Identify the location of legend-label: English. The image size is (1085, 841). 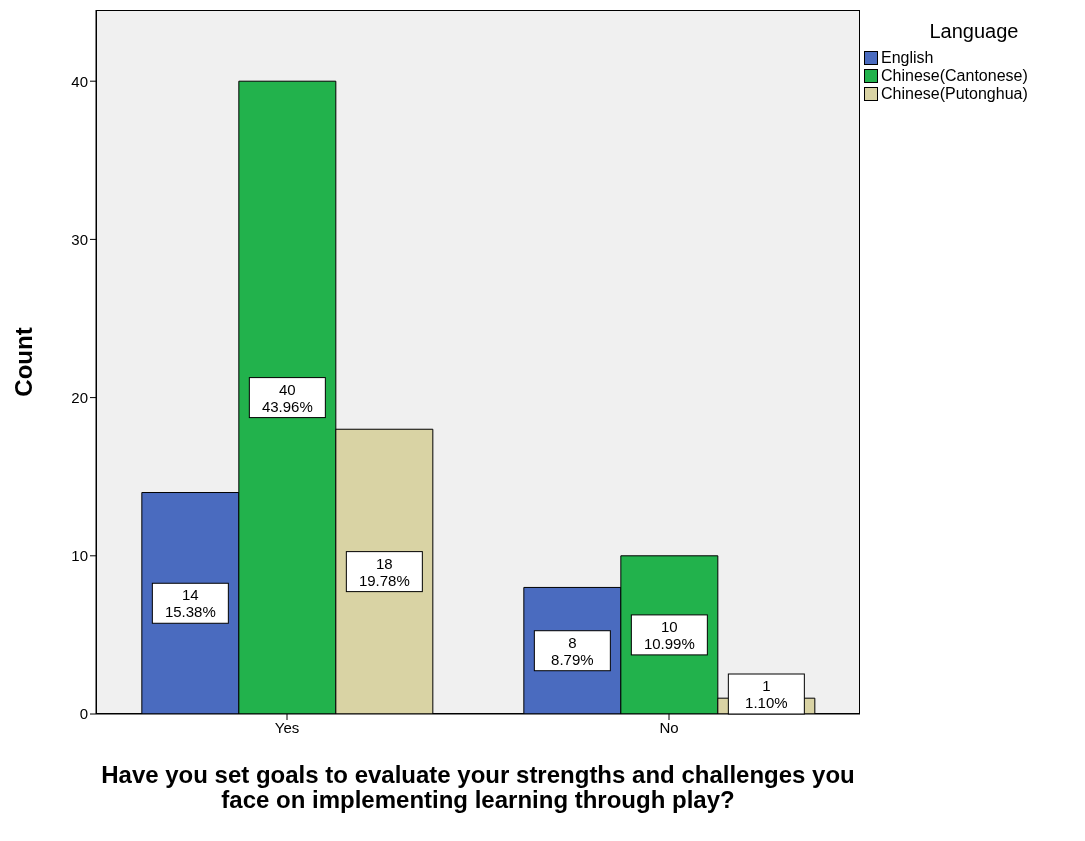
(907, 58).